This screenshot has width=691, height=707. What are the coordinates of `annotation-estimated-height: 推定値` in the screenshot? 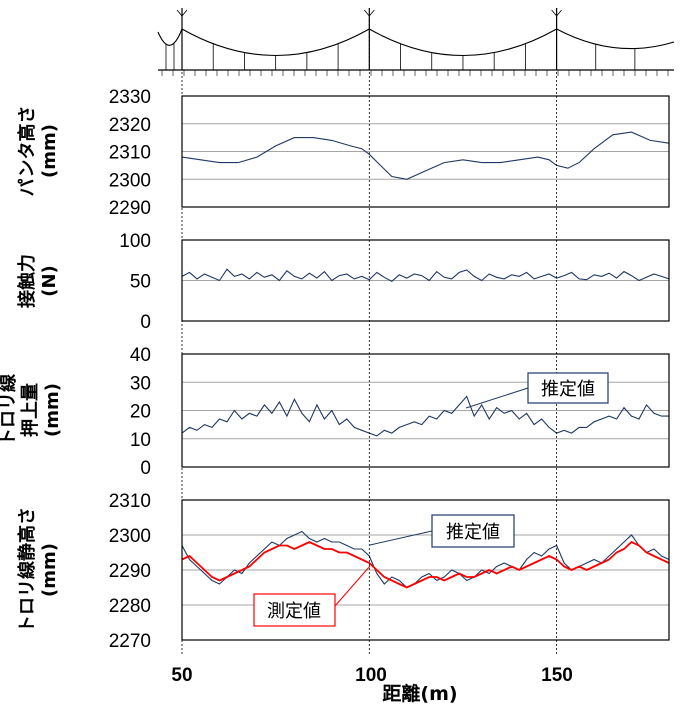 It's located at (442, 531).